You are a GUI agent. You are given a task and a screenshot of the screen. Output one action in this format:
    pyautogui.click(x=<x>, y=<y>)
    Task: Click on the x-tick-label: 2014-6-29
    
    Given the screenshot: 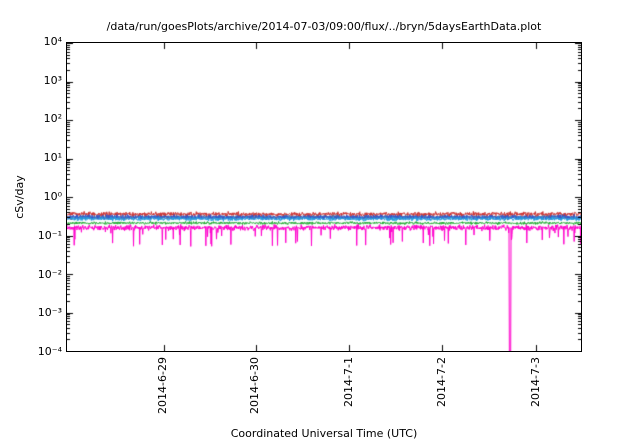 What is the action you would take?
    pyautogui.click(x=162, y=385)
    